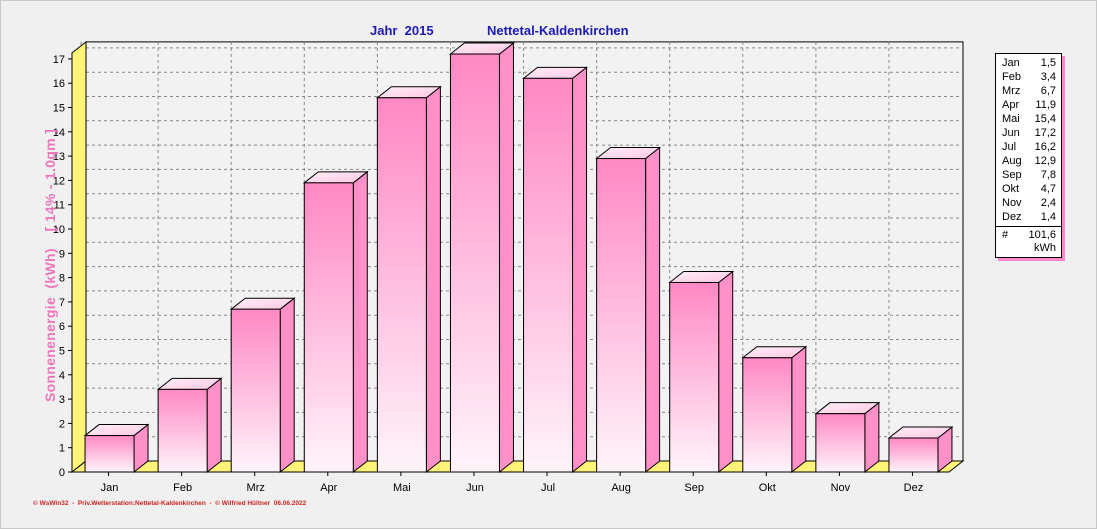 The width and height of the screenshot is (1097, 529). I want to click on legend-row: Jul 16,2, so click(1029, 147).